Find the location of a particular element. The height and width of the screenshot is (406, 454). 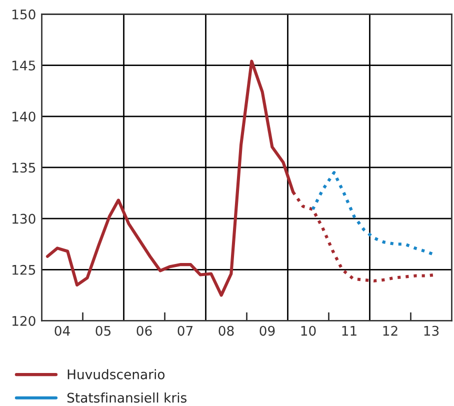

x-tick-label: 05 is located at coordinates (103, 331).